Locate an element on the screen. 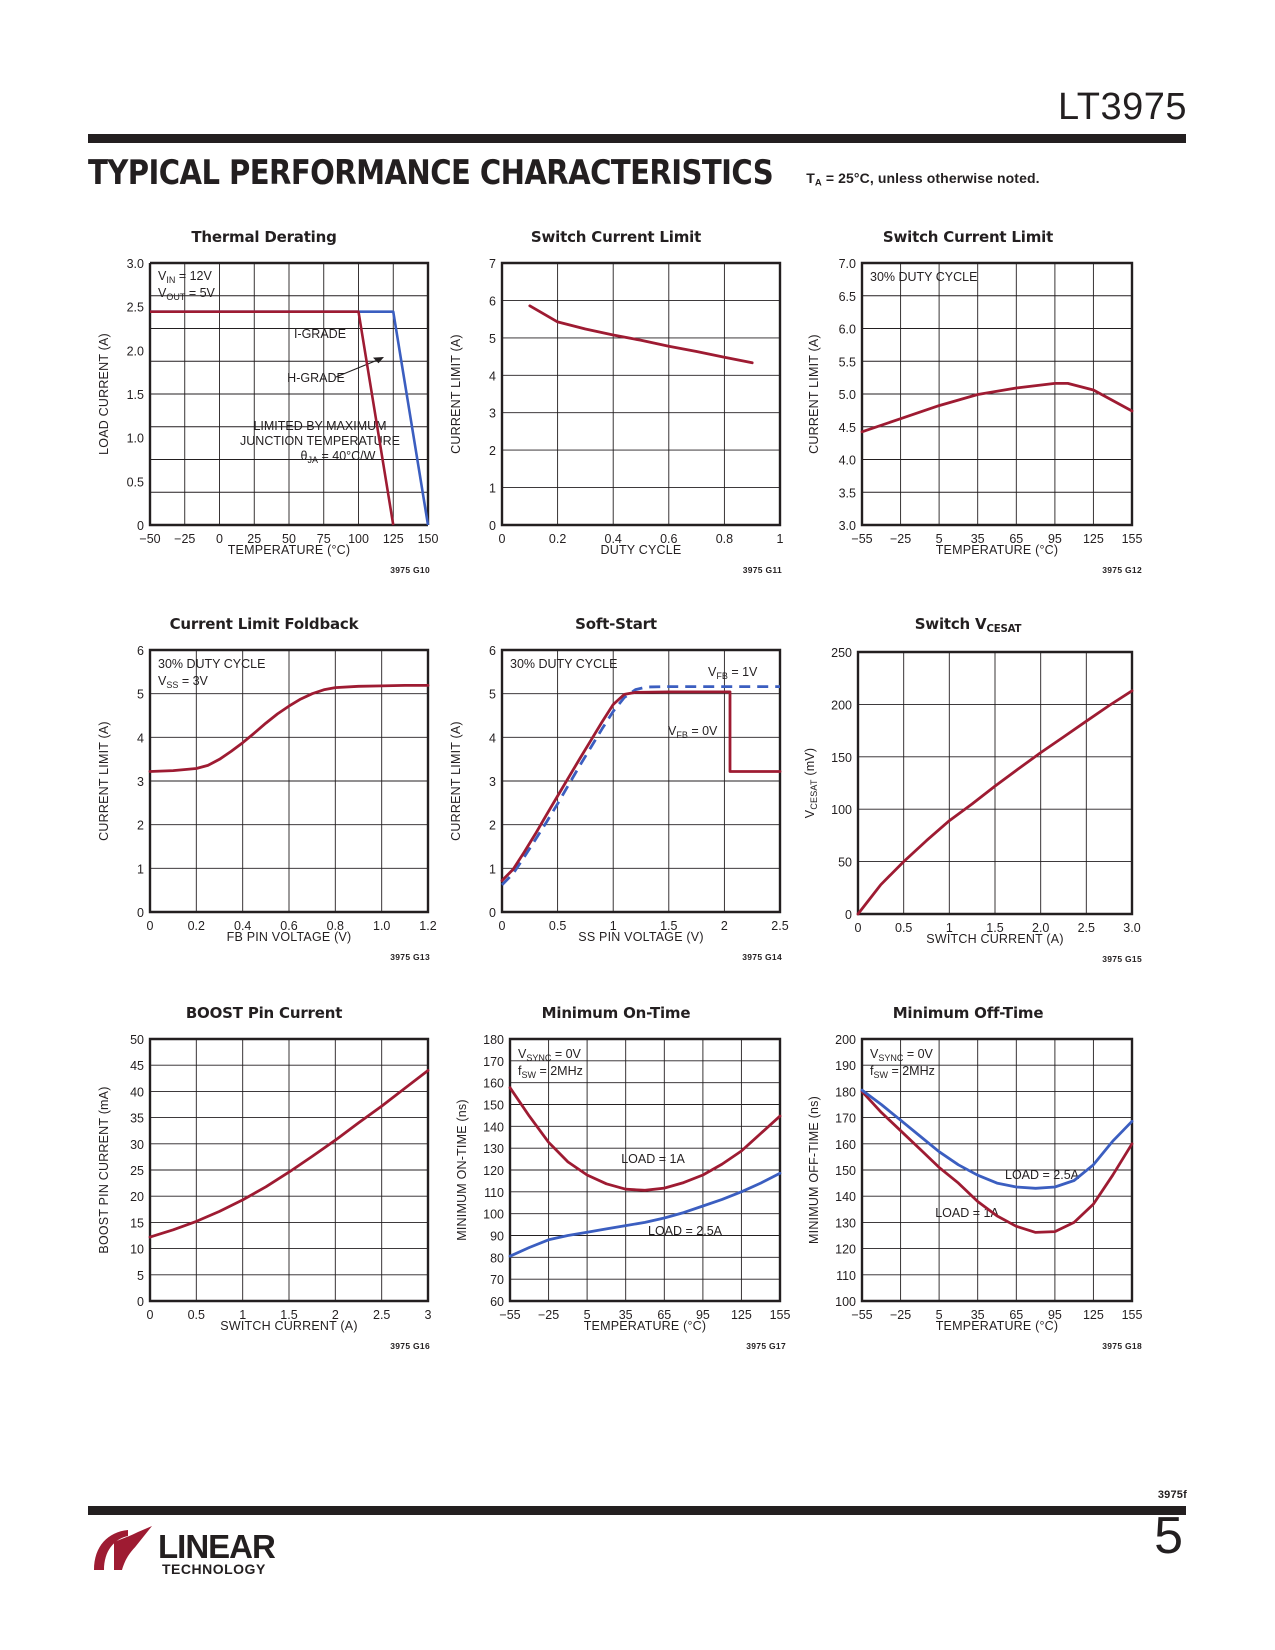 This screenshot has width=1275, height=1650. svg-text: 110 is located at coordinates (494, 1193).